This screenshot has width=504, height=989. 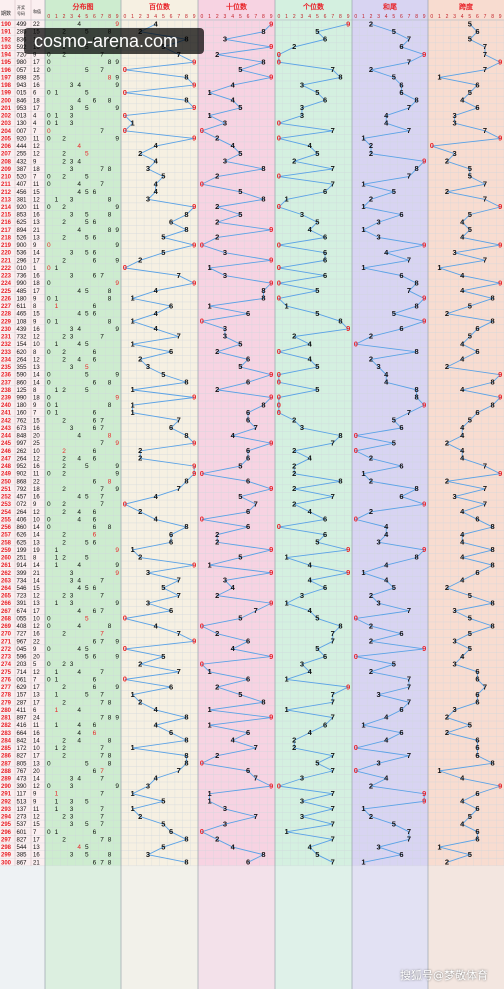 What do you see at coordinates (171, 831) in the screenshot?
I see `hundreds-mark: 6` at bounding box center [171, 831].